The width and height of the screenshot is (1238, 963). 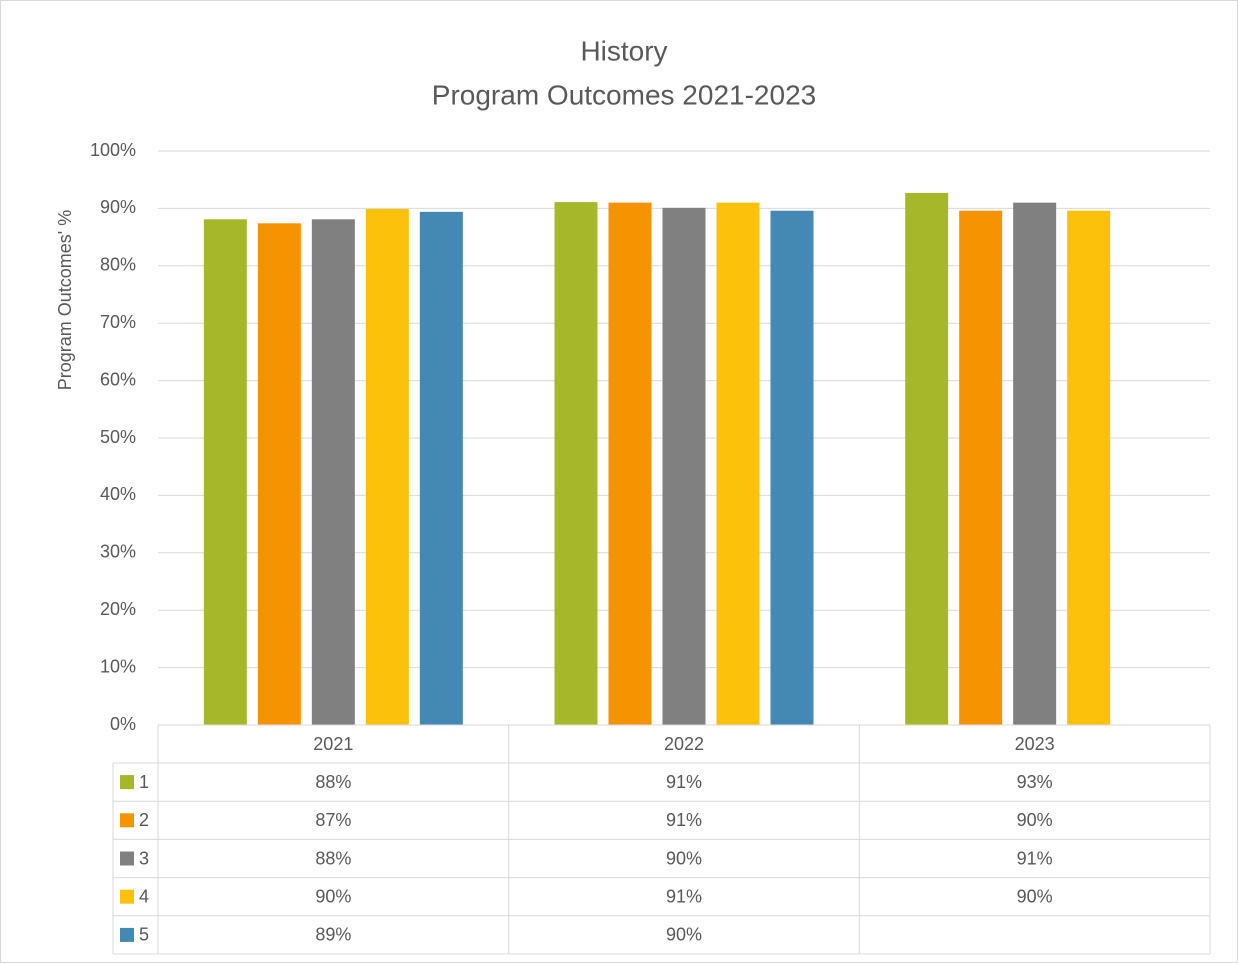 What do you see at coordinates (333, 744) in the screenshot?
I see `x-tick-label: 2021` at bounding box center [333, 744].